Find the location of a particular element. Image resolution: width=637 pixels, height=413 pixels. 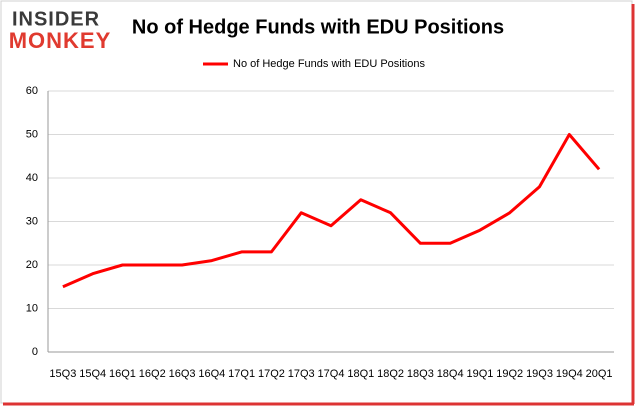

y-tick-label: 0 is located at coordinates (35, 352).